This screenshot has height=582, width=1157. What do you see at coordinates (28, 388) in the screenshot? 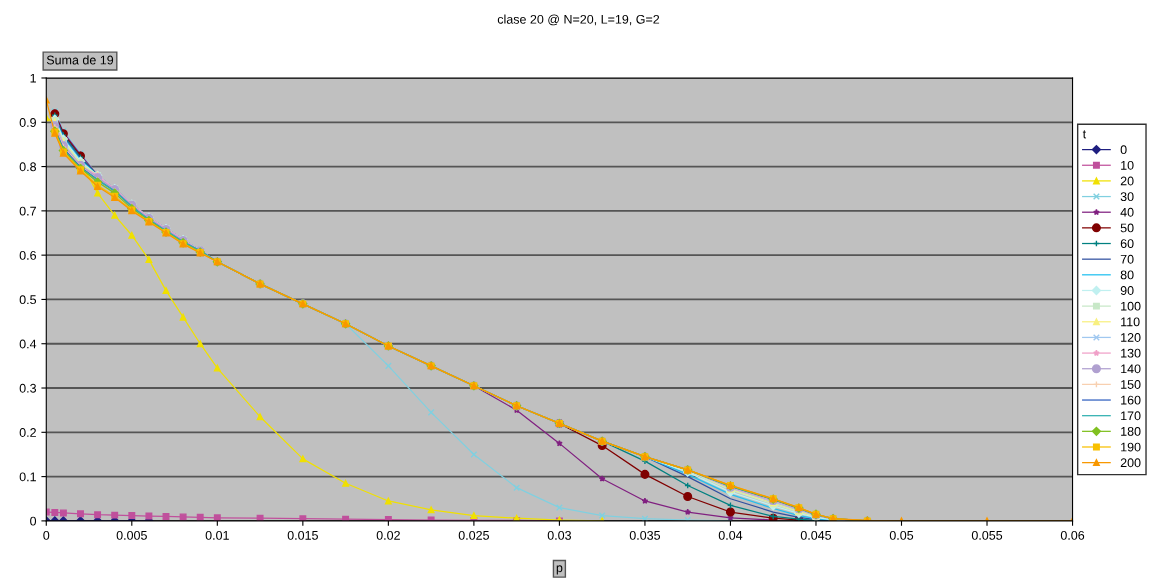
I see `y-tick-label: 0.3` at bounding box center [28, 388].